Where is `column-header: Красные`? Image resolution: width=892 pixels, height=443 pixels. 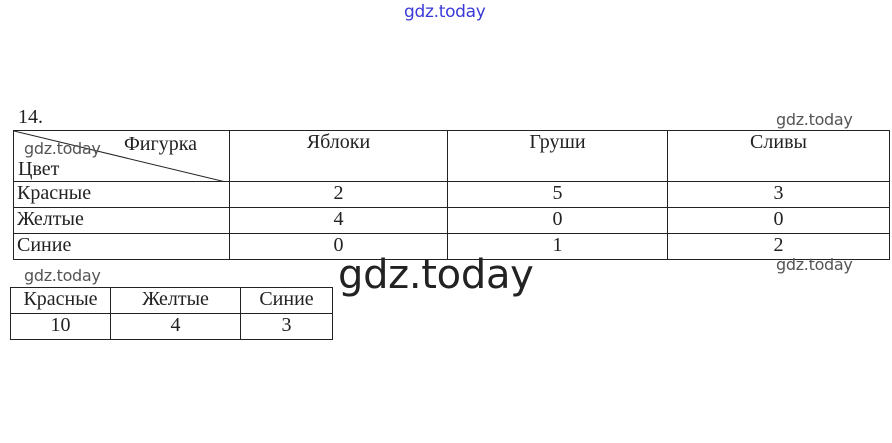 column-header: Красные is located at coordinates (60, 300).